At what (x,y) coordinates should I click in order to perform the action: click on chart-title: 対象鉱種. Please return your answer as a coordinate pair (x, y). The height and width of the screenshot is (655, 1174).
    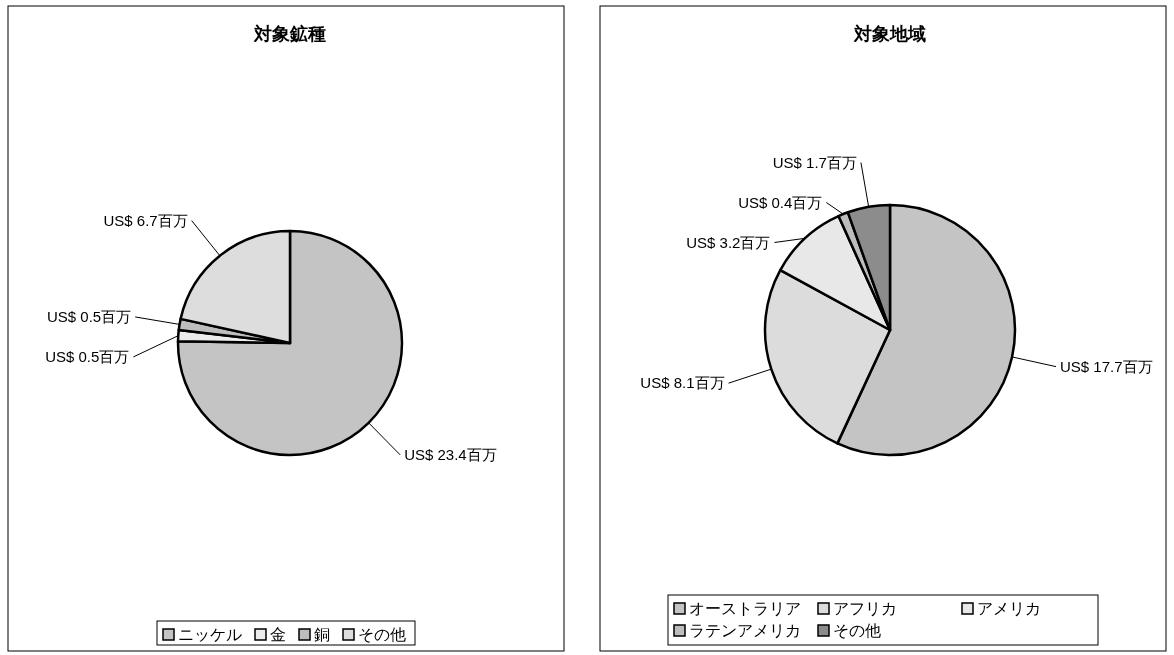
    Looking at the image, I should click on (289, 34).